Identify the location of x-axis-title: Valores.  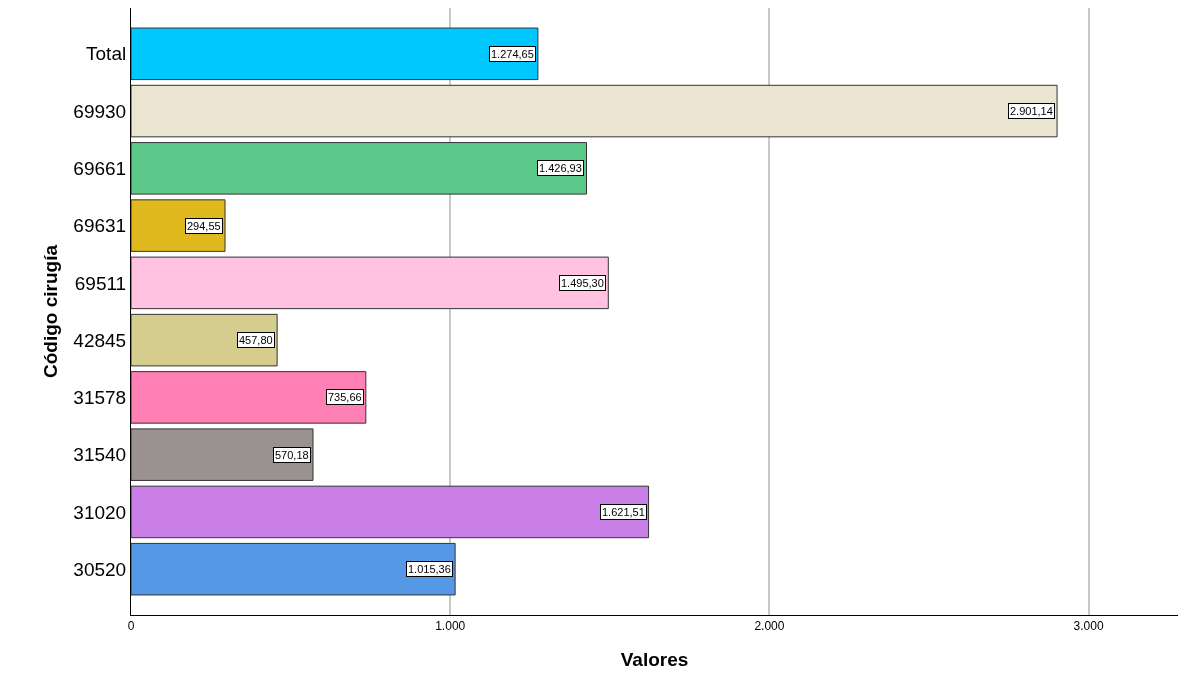
(654, 660).